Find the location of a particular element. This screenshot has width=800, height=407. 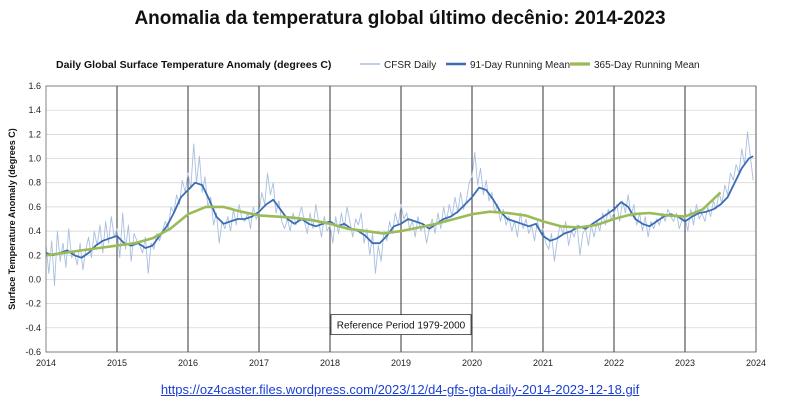

y-tick-label: 1.0 is located at coordinates (34, 159).